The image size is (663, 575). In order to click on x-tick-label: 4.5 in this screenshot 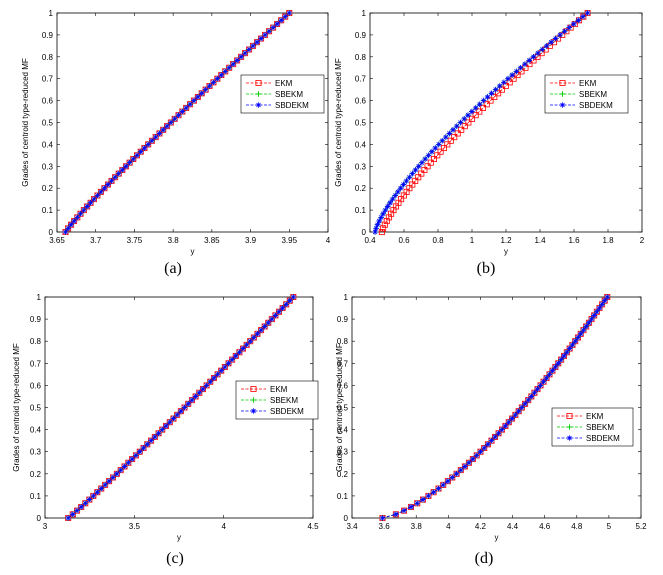, I will do `click(313, 526)`.